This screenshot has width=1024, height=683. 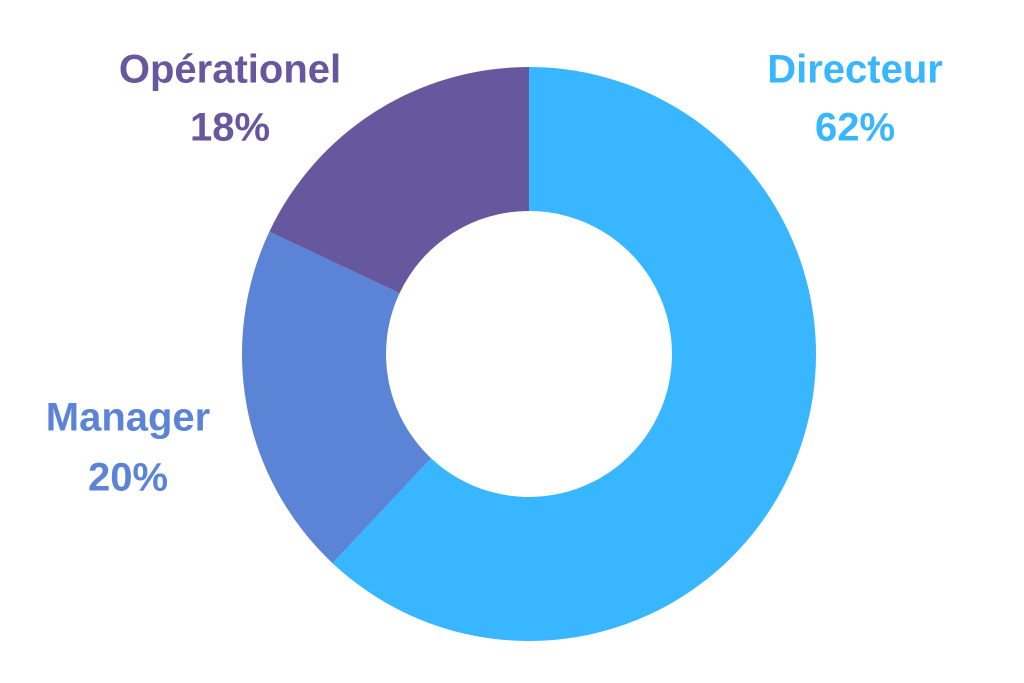 I want to click on slice-label: Directeur, so click(x=855, y=70).